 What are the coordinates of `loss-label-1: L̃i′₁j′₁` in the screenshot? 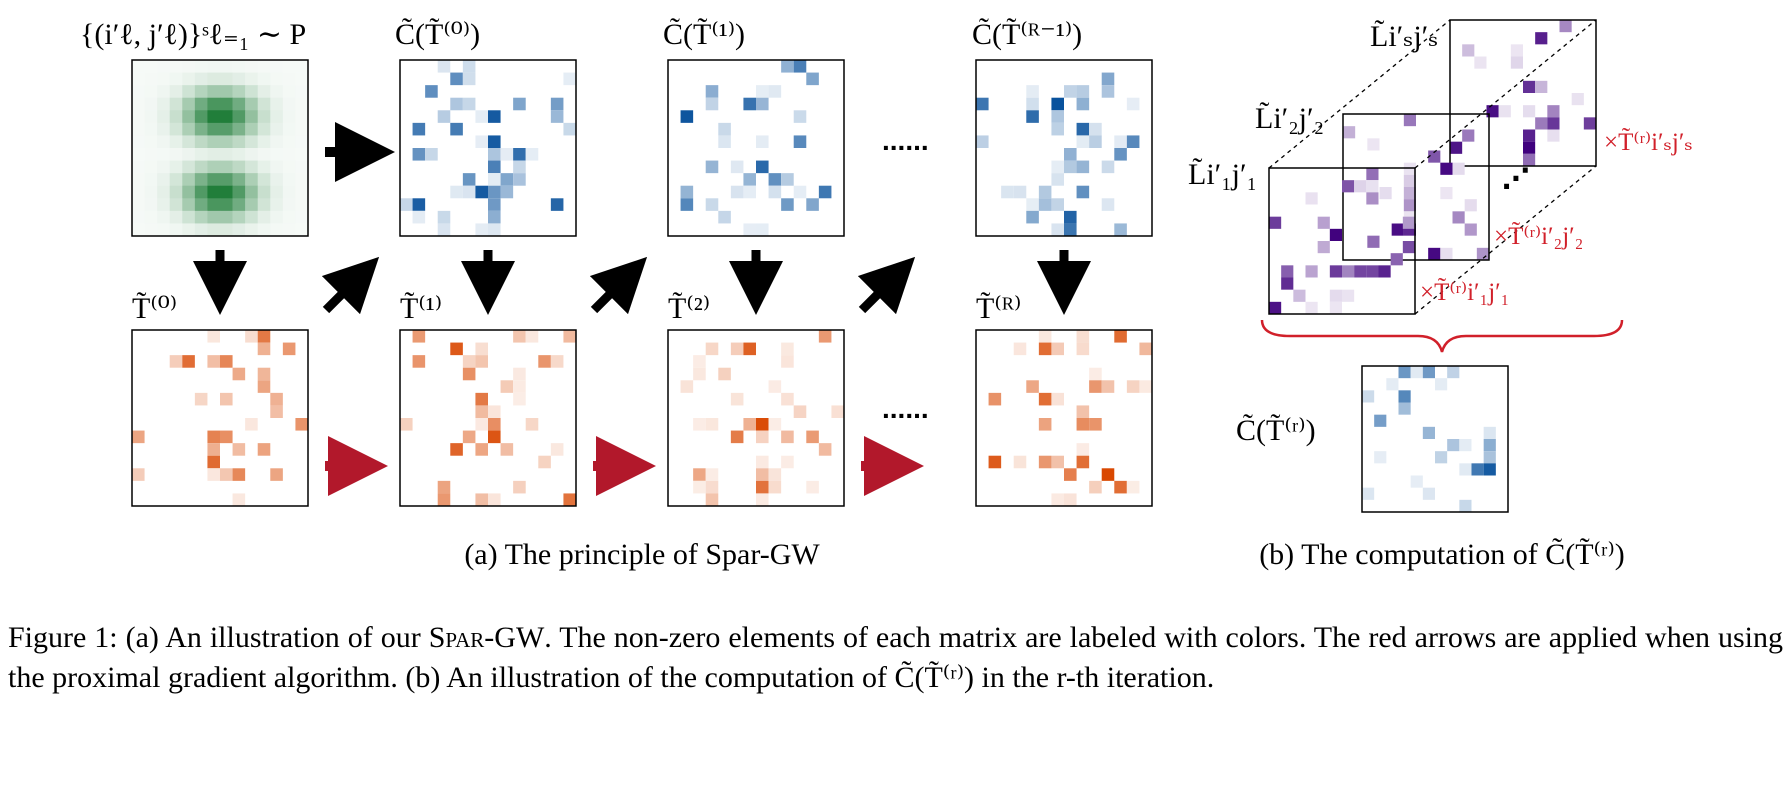 It's located at (1222, 174).